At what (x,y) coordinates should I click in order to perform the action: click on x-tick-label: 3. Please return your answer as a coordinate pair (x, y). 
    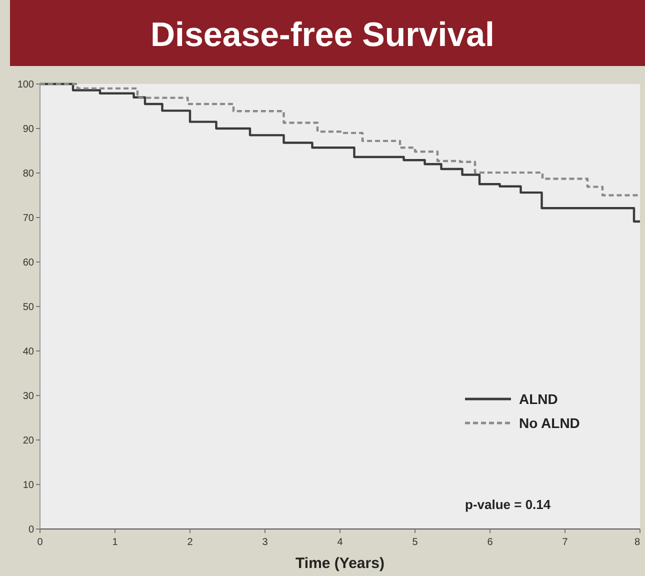
    Looking at the image, I should click on (265, 542).